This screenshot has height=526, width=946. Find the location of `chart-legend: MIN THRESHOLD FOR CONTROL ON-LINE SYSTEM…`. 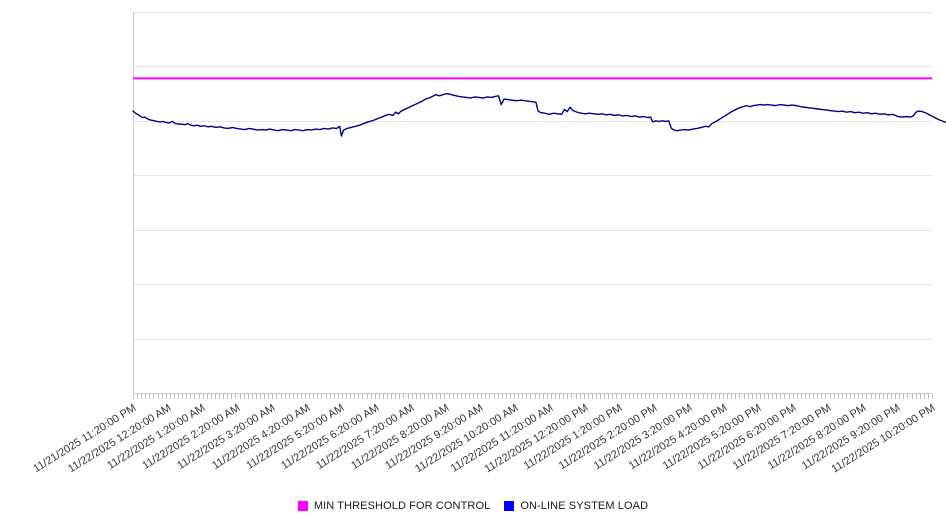

chart-legend: MIN THRESHOLD FOR CONTROL ON-LINE SYSTEM… is located at coordinates (473, 506).